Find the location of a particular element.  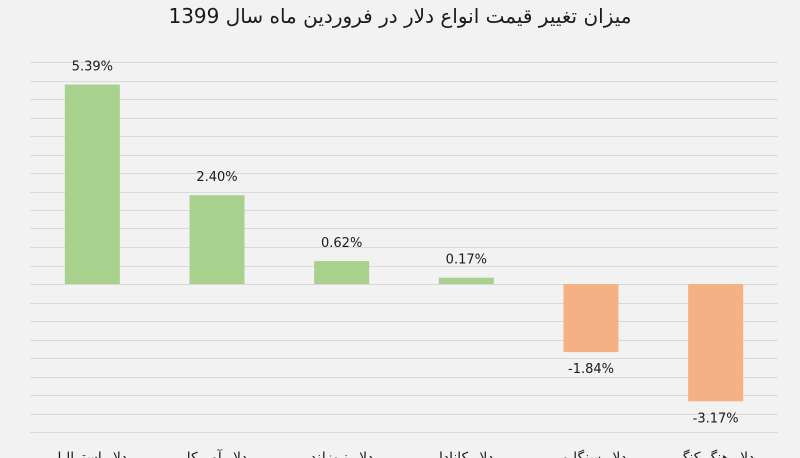

category-label: دلار نیوزلند is located at coordinates (341, 454).